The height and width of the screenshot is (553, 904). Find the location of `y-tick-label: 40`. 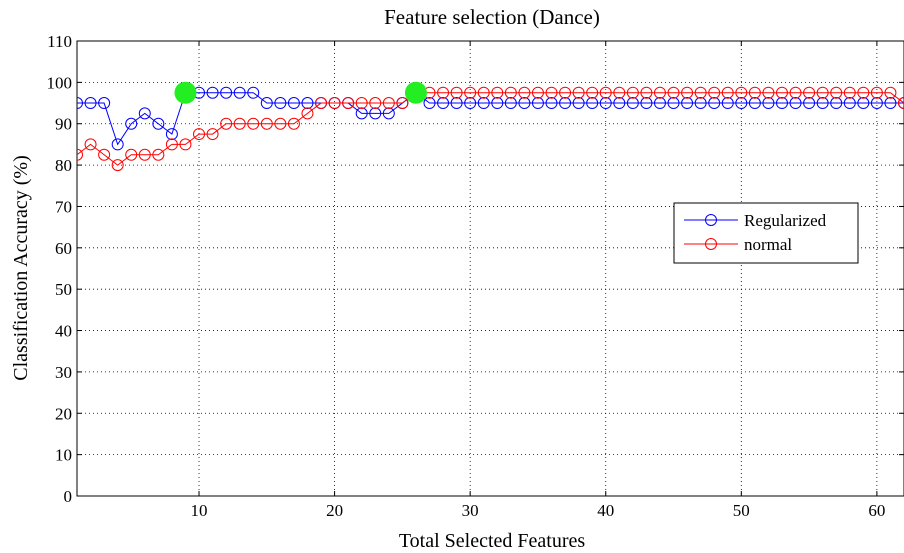

y-tick-label: 40 is located at coordinates (63, 331).